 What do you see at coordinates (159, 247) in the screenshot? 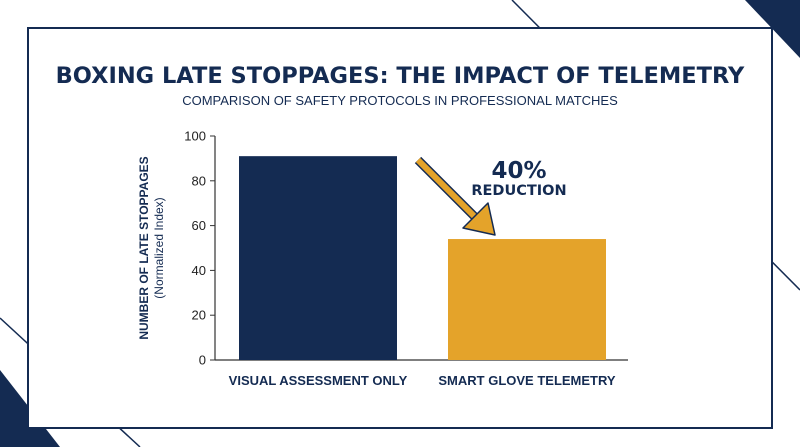
I see `y-axis-sublabel: (Normalized Index)` at bounding box center [159, 247].